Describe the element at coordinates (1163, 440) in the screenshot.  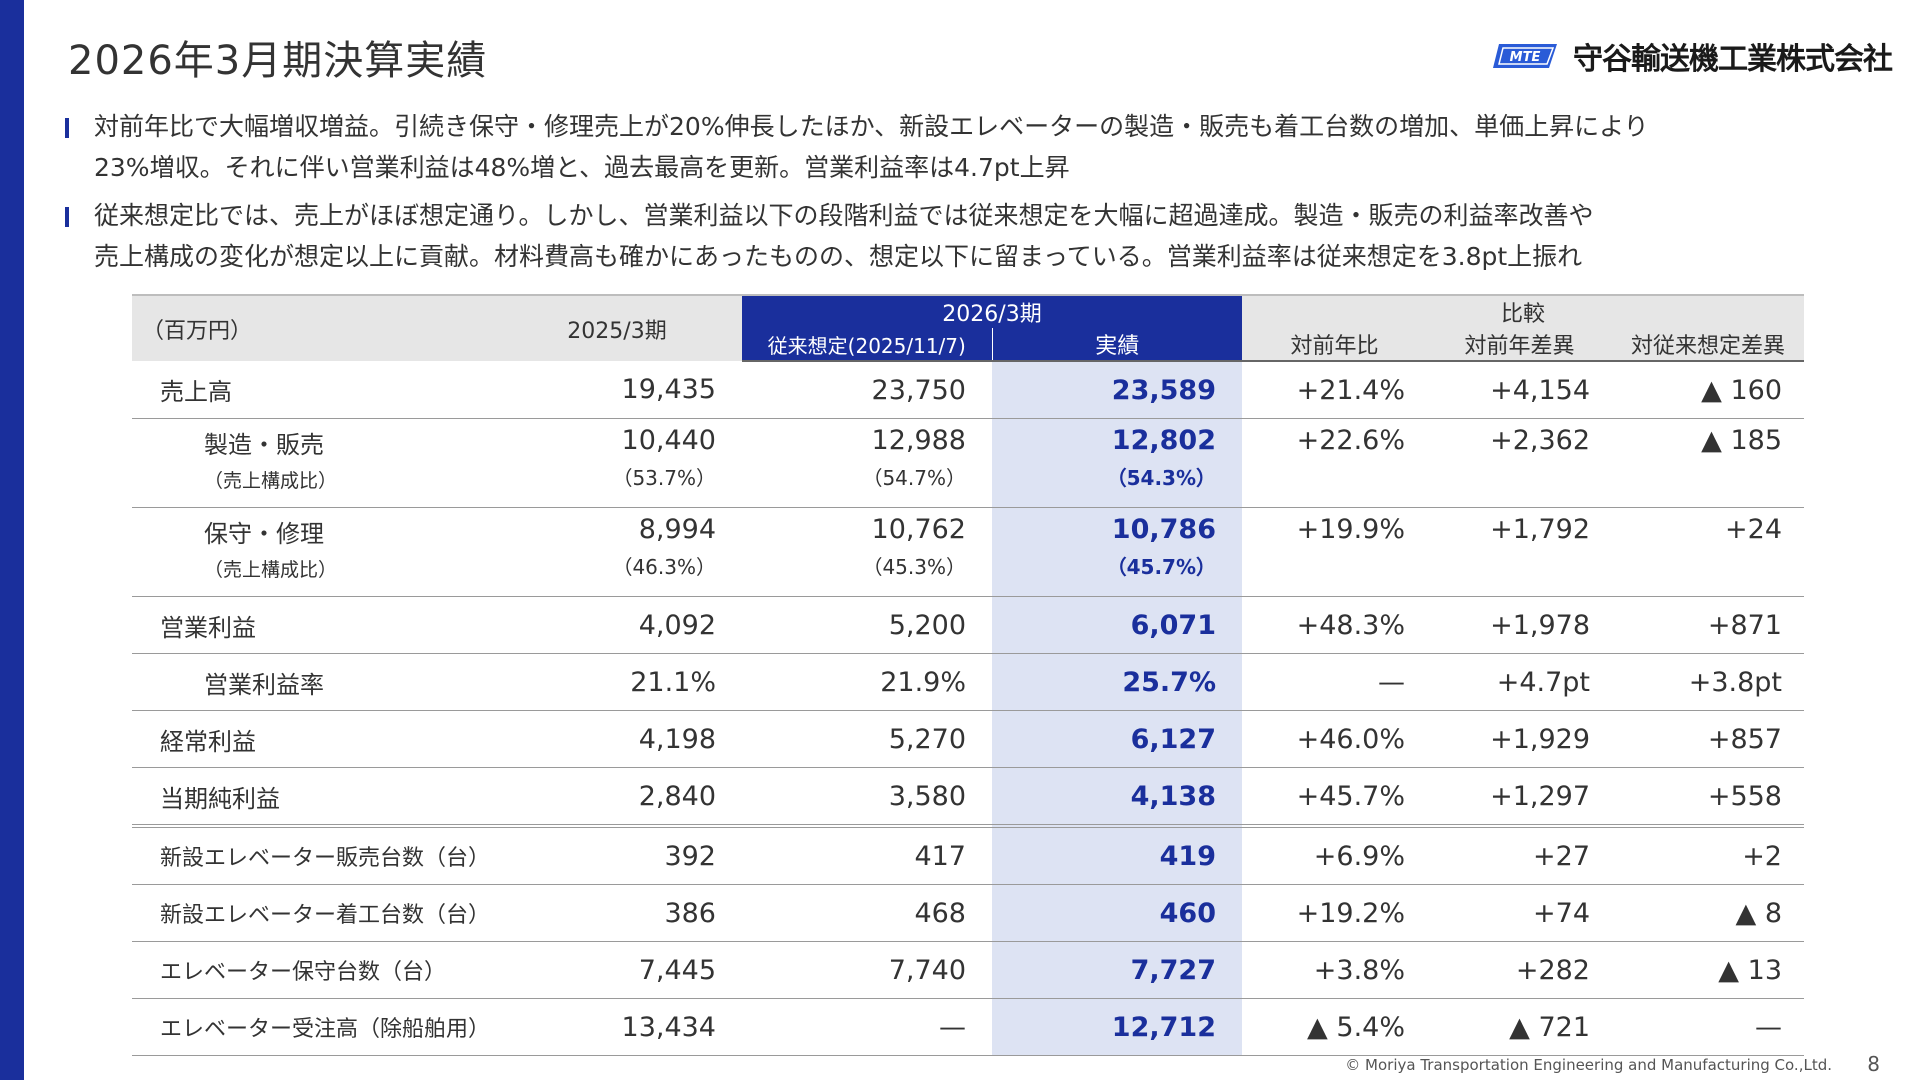
I see `cell-value: 12,802` at that location.